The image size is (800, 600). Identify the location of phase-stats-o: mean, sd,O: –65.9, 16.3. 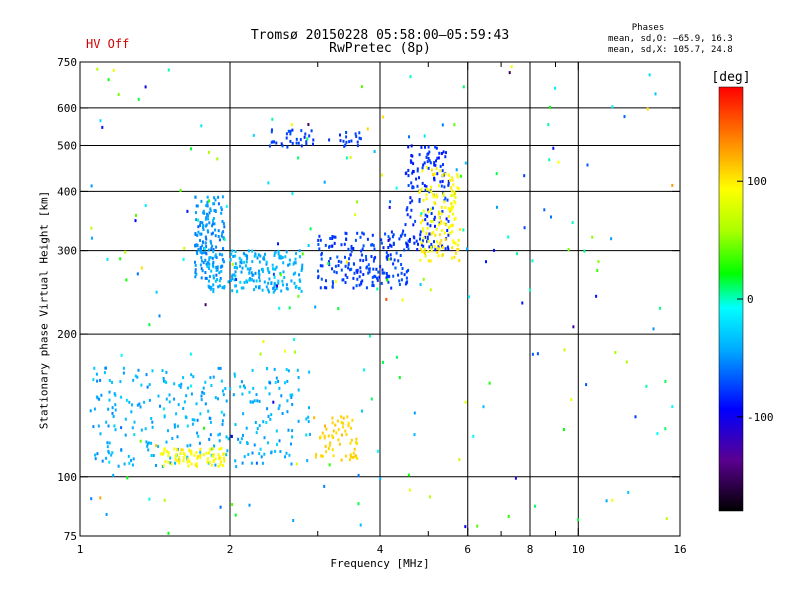
(670, 39).